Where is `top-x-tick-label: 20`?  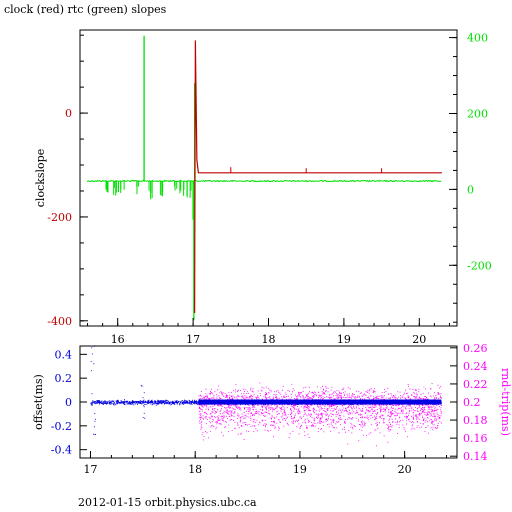
top-x-tick-label: 20 is located at coordinates (419, 339).